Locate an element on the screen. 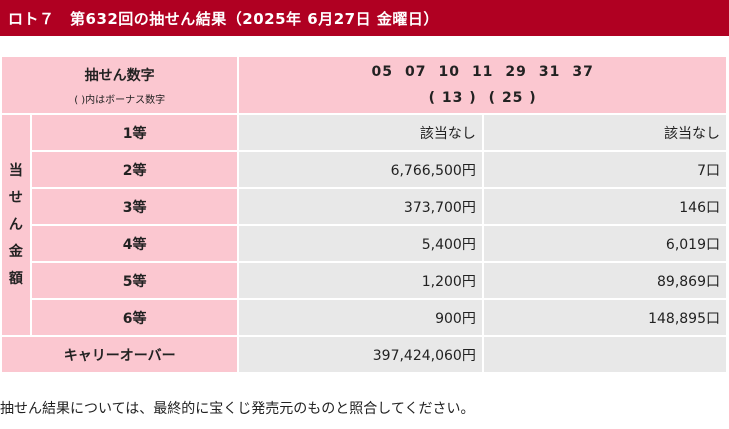 This screenshot has height=429, width=729. draw-numbers-label-cell: 抽せん数字 ( )内はボーナス数字 is located at coordinates (120, 85).